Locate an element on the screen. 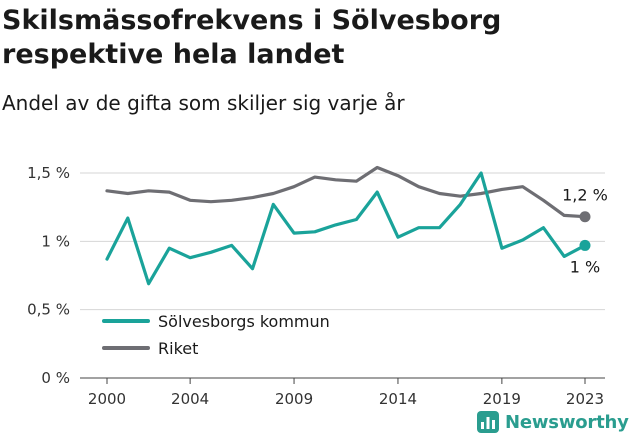 Image resolution: width=631 pixels, height=439 pixels. x-tick-label: 2004 is located at coordinates (190, 399).